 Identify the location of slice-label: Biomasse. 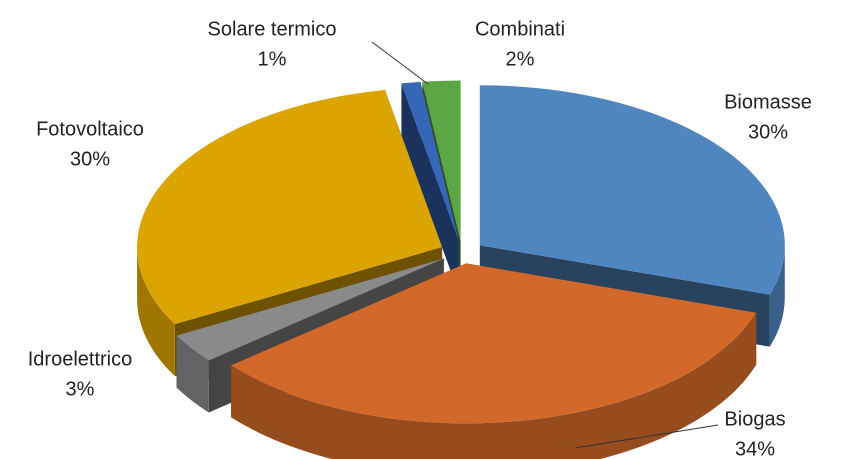
(768, 102).